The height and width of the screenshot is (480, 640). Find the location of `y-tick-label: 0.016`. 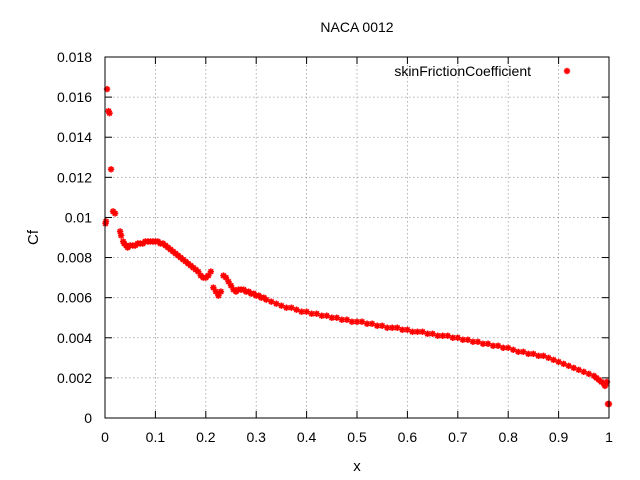

y-tick-label: 0.016 is located at coordinates (74, 97).